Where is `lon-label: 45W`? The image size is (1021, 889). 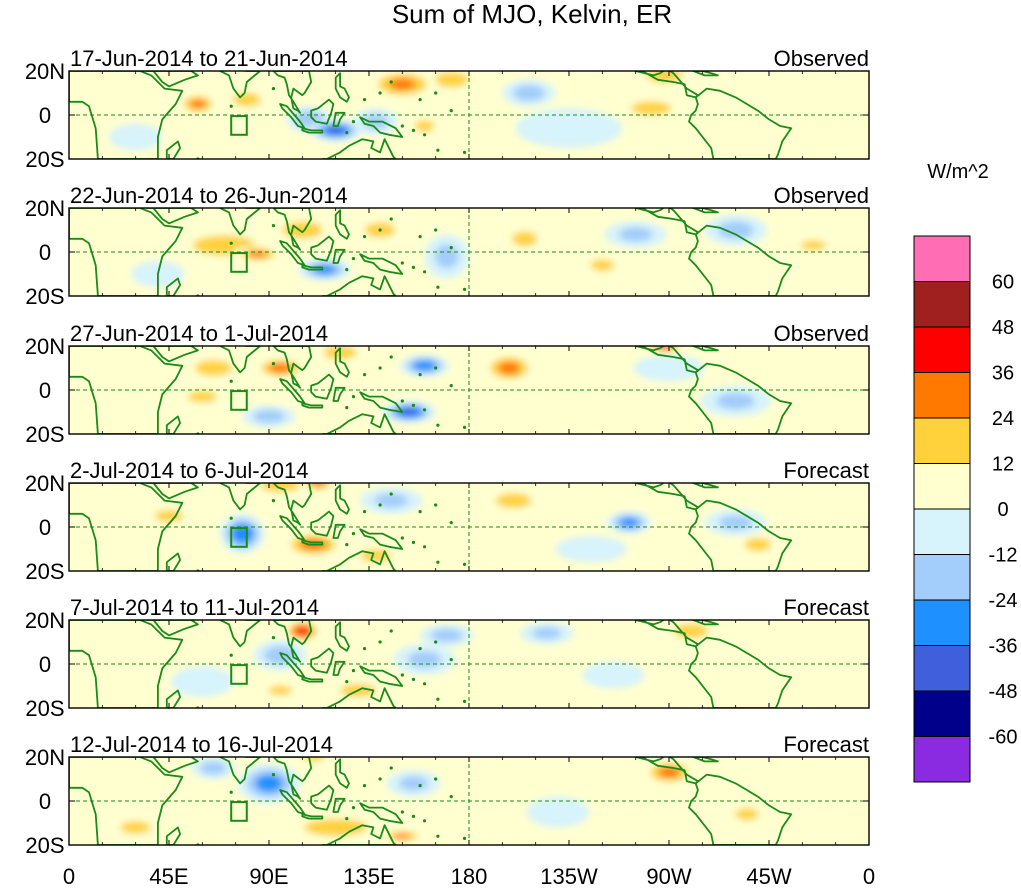 lon-label: 45W is located at coordinates (768, 876).